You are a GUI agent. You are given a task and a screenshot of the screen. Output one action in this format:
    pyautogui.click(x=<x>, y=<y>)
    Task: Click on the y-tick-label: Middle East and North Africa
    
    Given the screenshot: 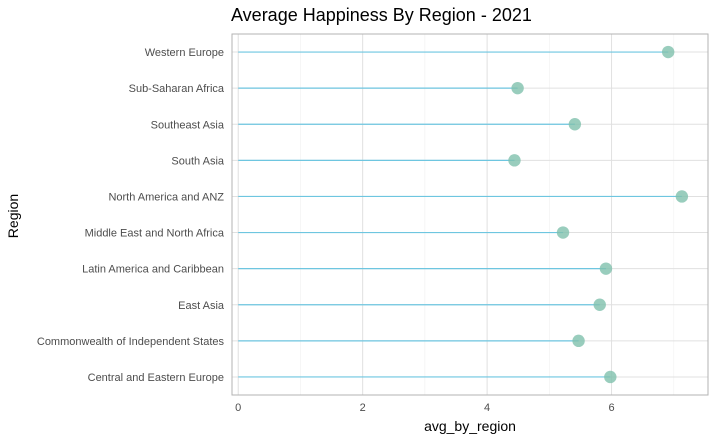 What is the action you would take?
    pyautogui.click(x=155, y=234)
    